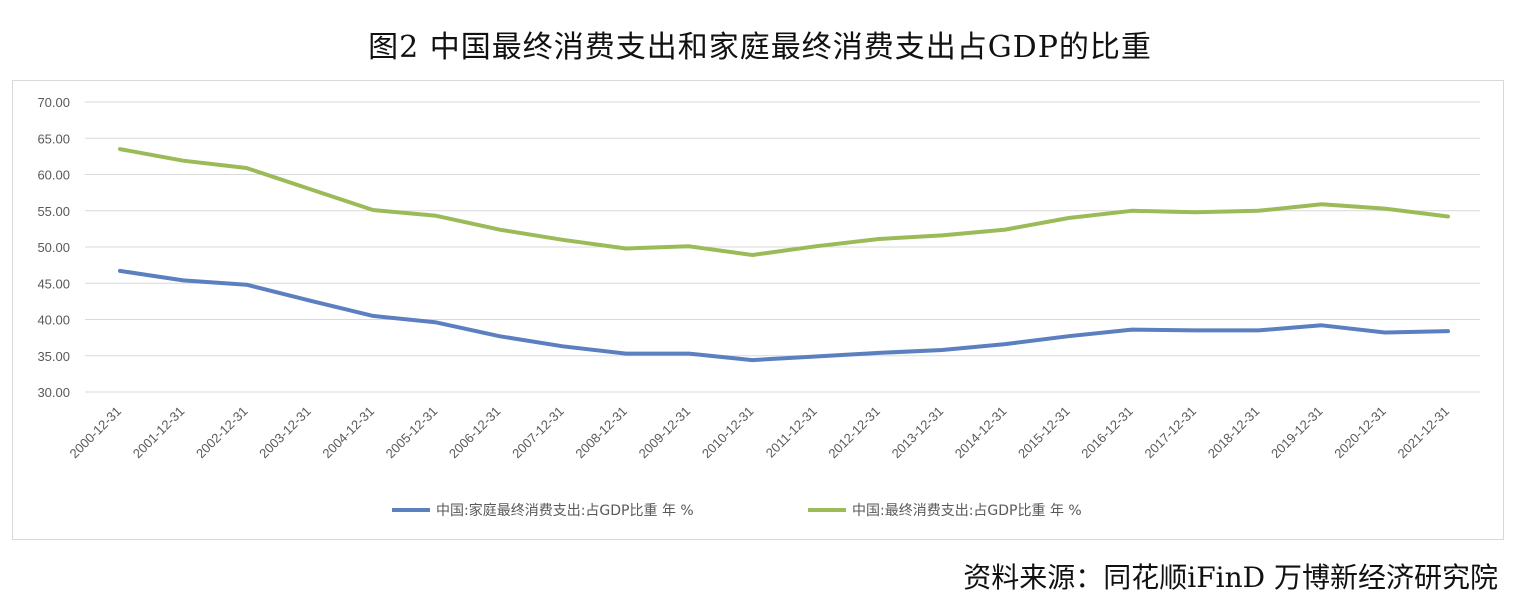 The width and height of the screenshot is (1520, 604). I want to click on x-tick-label: 2011-12-31, so click(791, 432).